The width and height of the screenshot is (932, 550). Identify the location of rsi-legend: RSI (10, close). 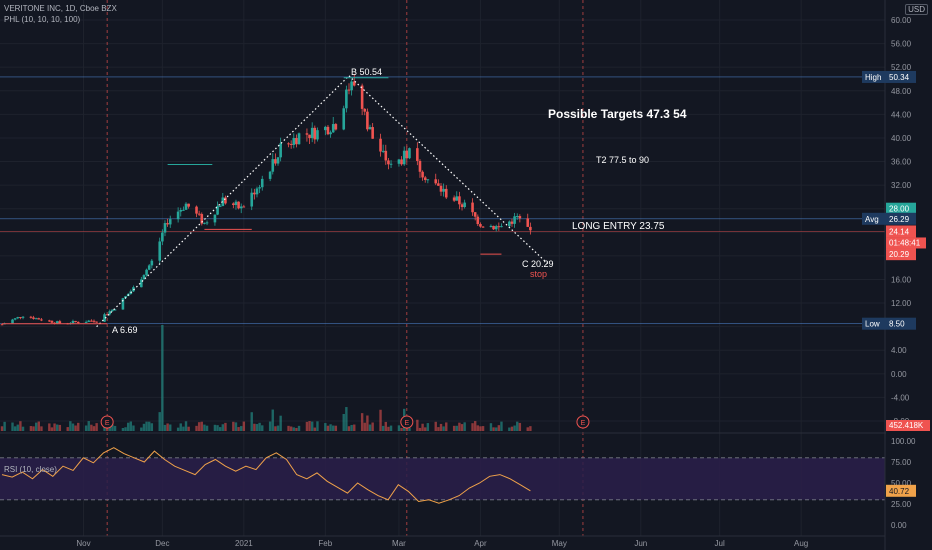
(30, 469).